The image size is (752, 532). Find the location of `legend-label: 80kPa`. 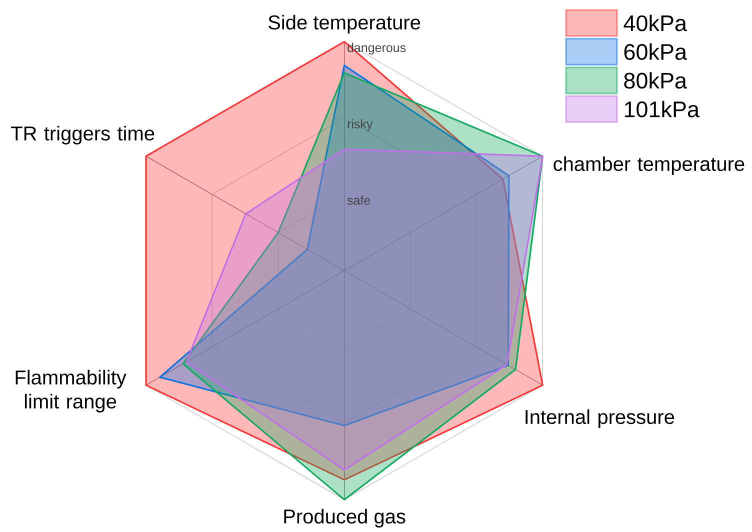

legend-label: 80kPa is located at coordinates (655, 80).